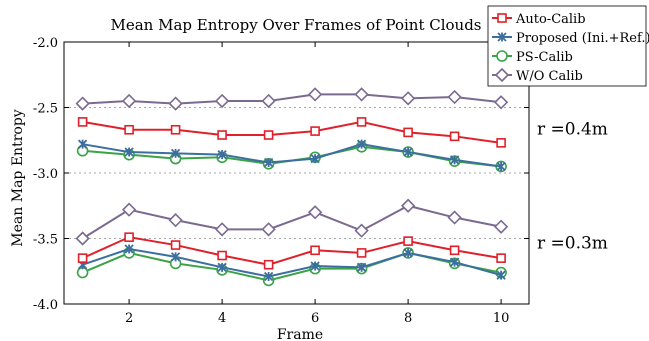 The height and width of the screenshot is (341, 649). Describe the element at coordinates (129, 318) in the screenshot. I see `x-tick-label: 2` at that location.